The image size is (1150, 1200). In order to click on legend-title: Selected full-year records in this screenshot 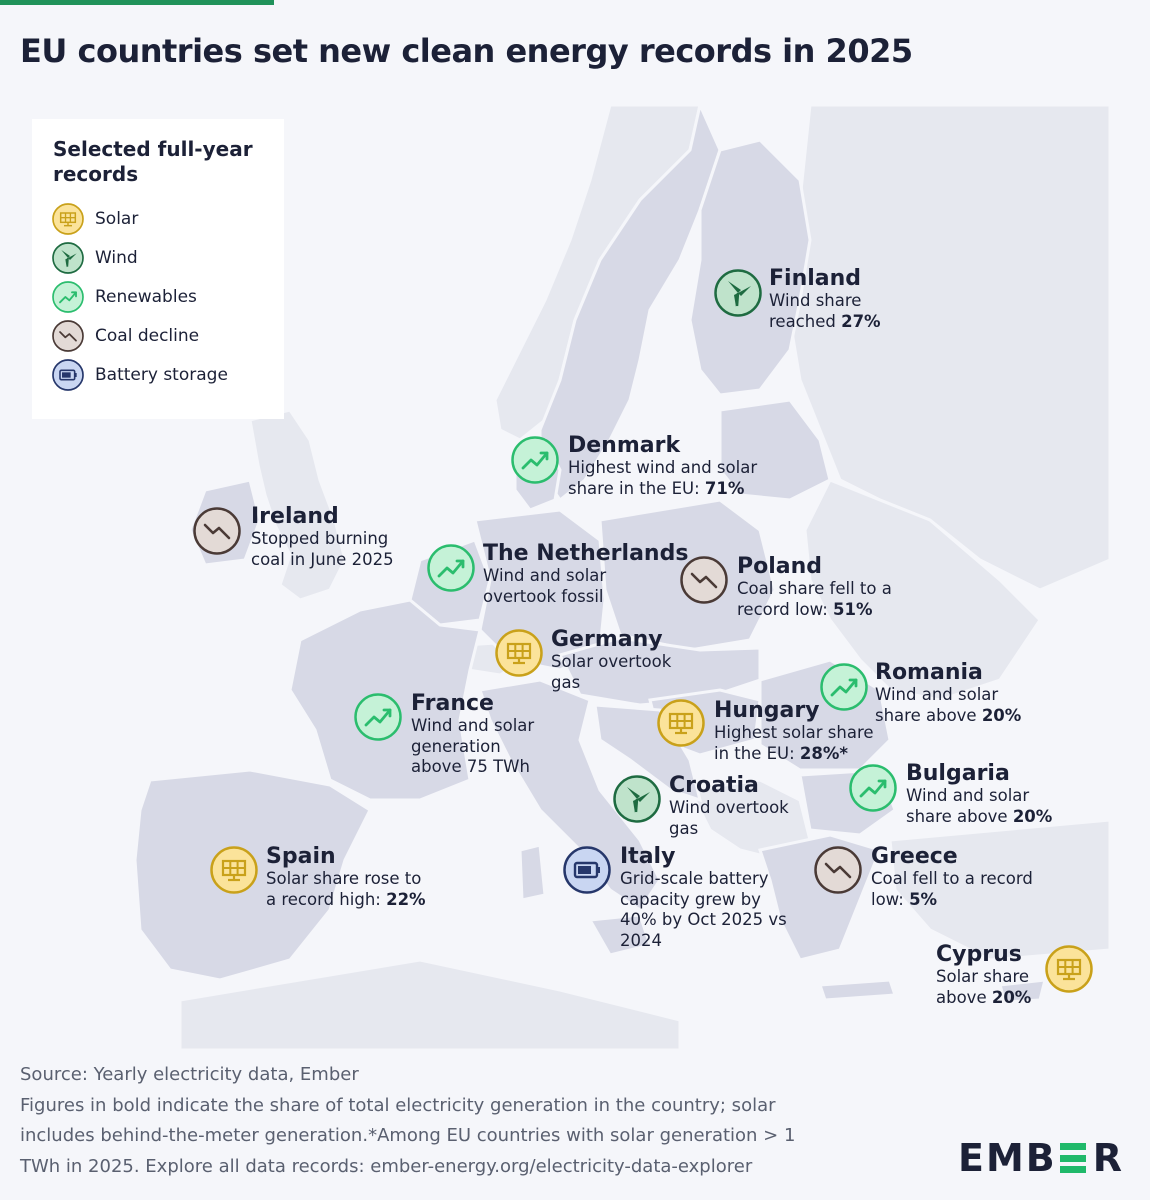, I will do `click(168, 162)`.